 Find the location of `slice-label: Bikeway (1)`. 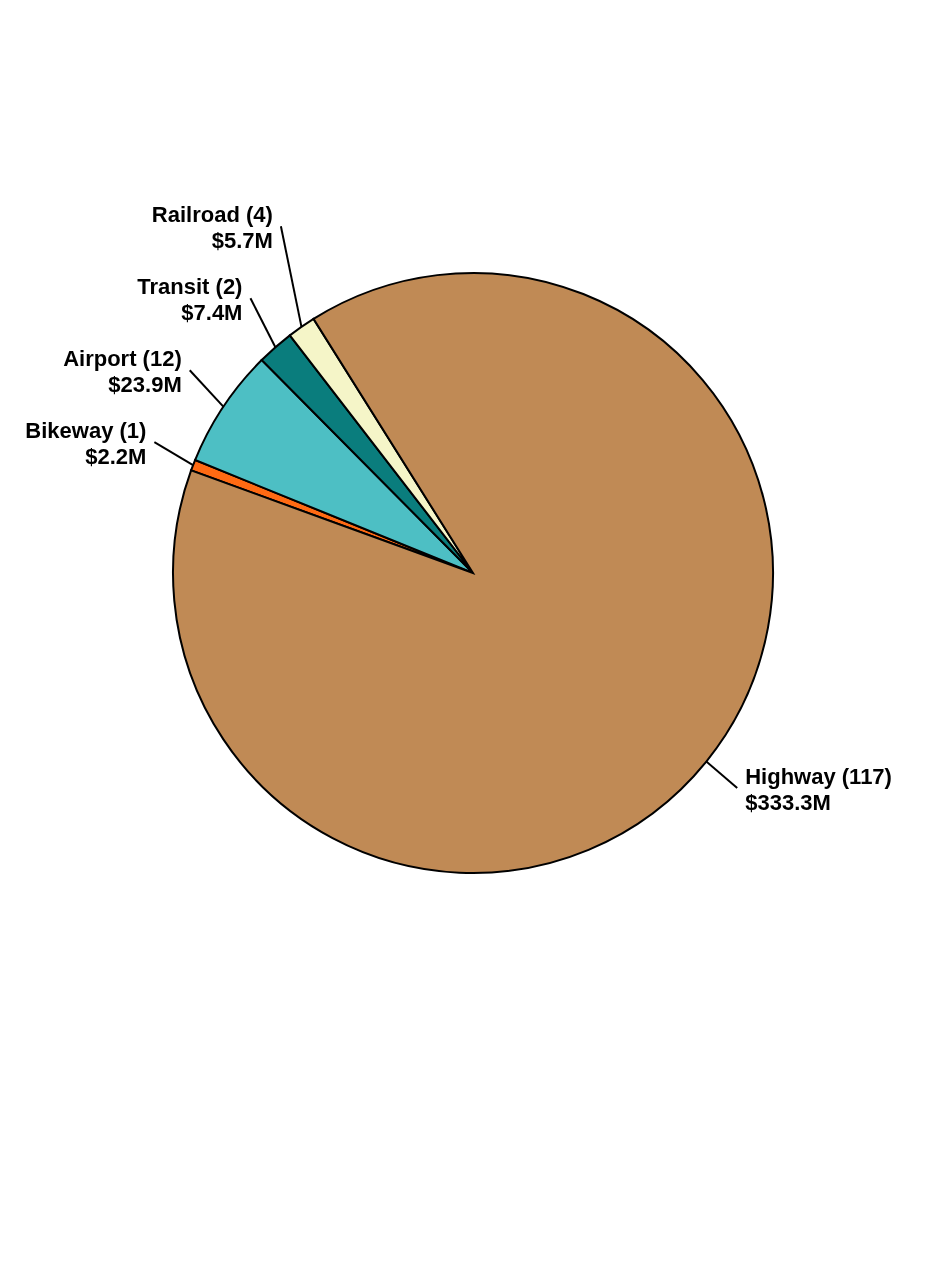

slice-label: Bikeway (1) is located at coordinates (86, 431).